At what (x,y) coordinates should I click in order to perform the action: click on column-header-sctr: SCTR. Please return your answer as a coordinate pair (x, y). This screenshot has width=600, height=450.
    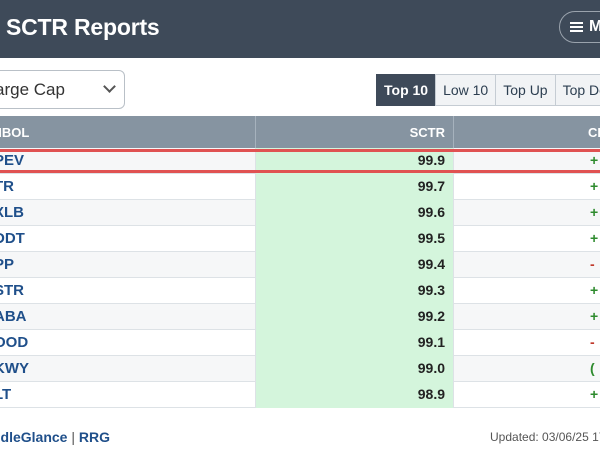
    Looking at the image, I should click on (427, 132).